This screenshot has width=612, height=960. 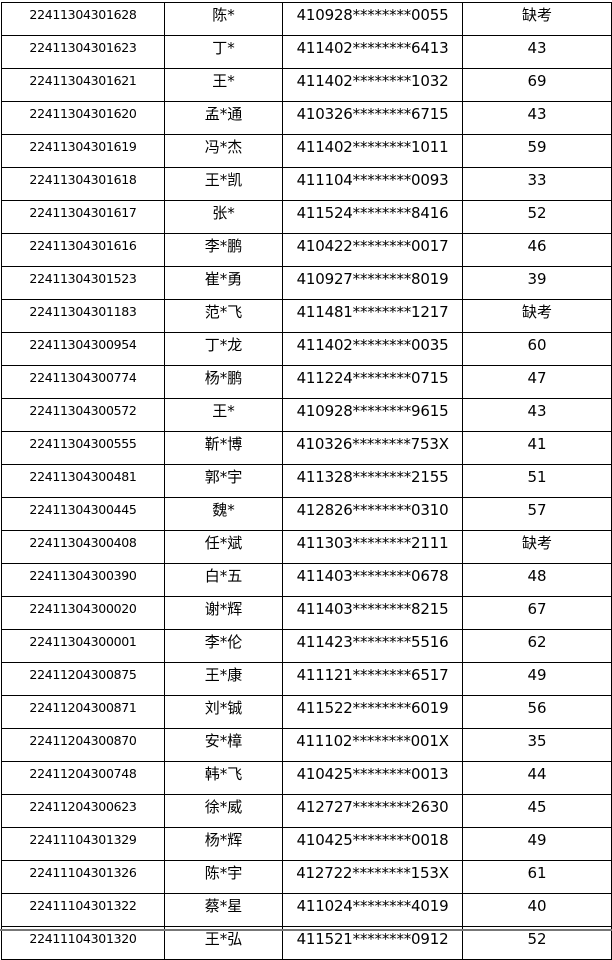 I want to click on score-cell: 39, so click(x=537, y=283).